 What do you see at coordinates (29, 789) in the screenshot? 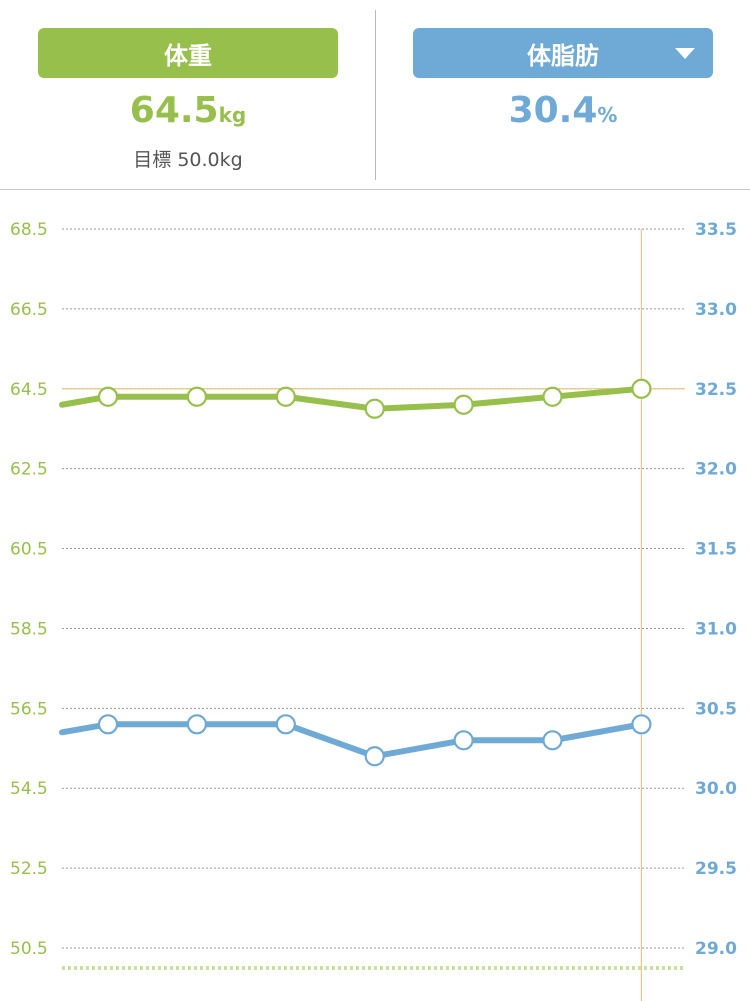
I see `left-tick-label: 54.5` at bounding box center [29, 789].